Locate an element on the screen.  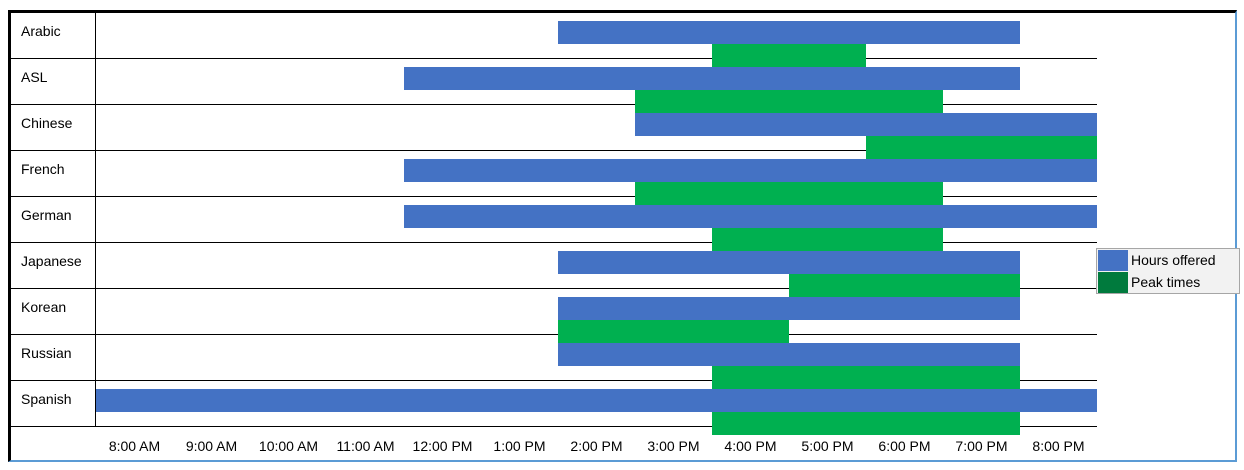
peak-times-bar-chinese is located at coordinates (981, 147).